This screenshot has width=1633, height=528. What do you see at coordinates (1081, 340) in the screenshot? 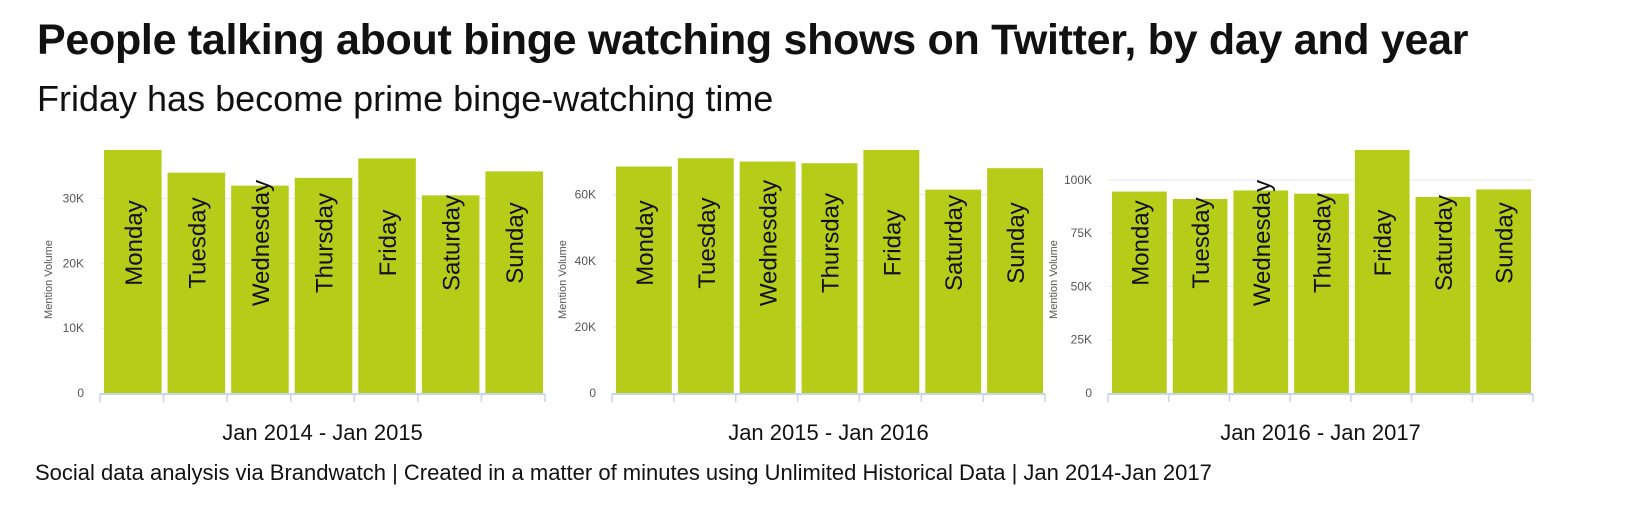
I see `y-tick-label: 25K` at bounding box center [1081, 340].